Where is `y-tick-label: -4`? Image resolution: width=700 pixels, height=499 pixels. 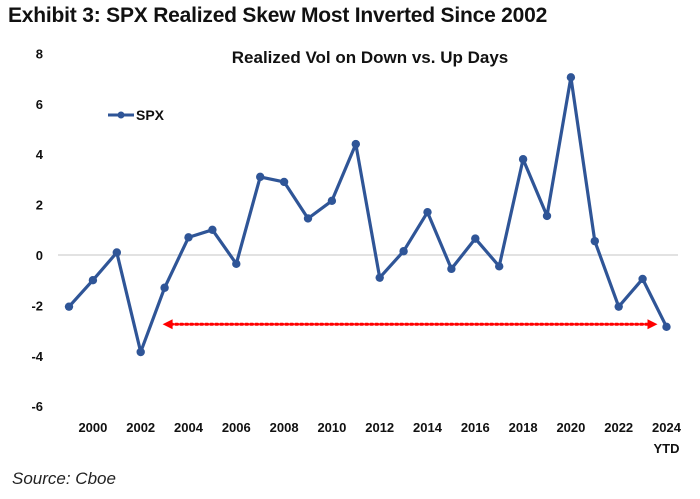 y-tick-label: -4 is located at coordinates (37, 356).